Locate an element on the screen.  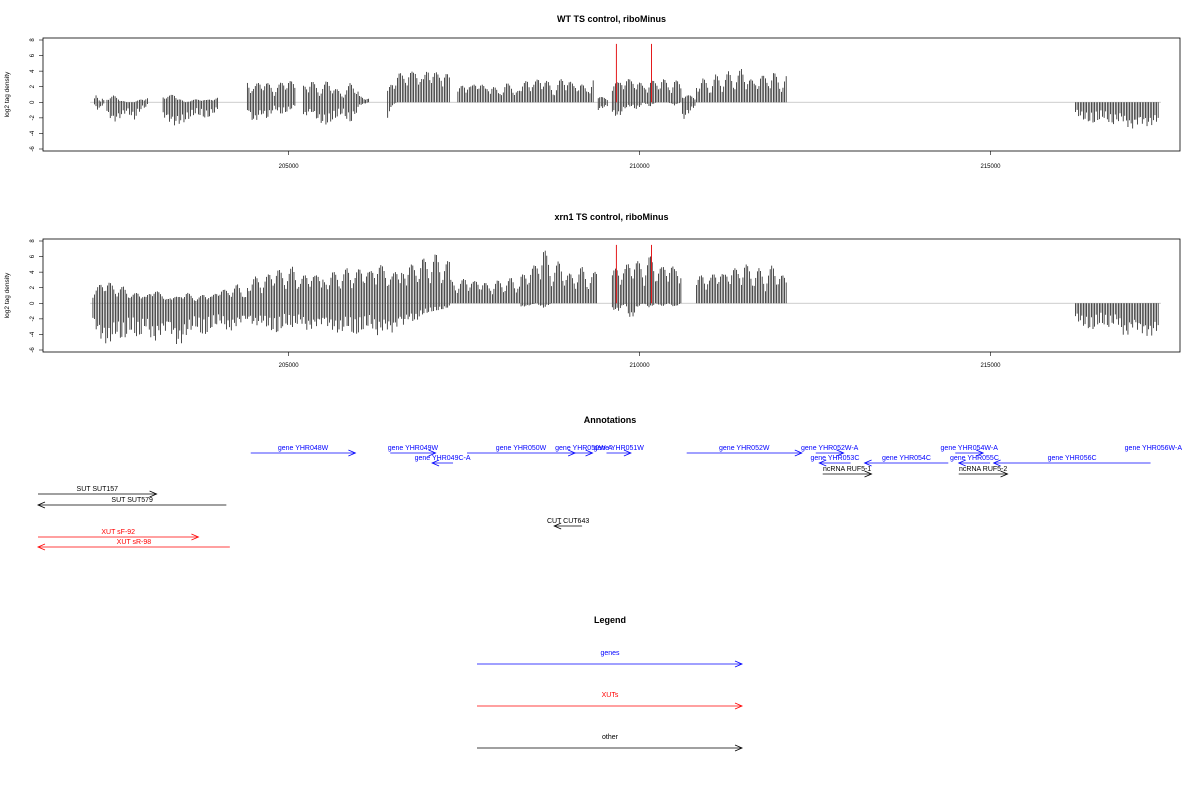
legend-panel: Legend genes XUTs other is located at coordinates (610, 683).